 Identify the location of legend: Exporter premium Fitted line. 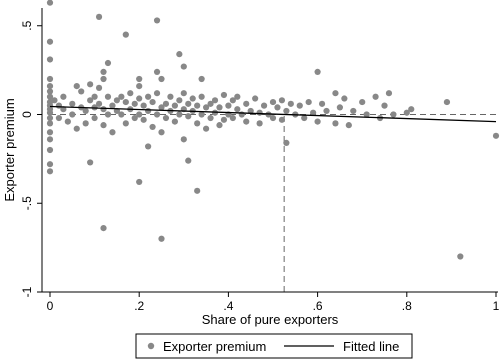
(274, 346).